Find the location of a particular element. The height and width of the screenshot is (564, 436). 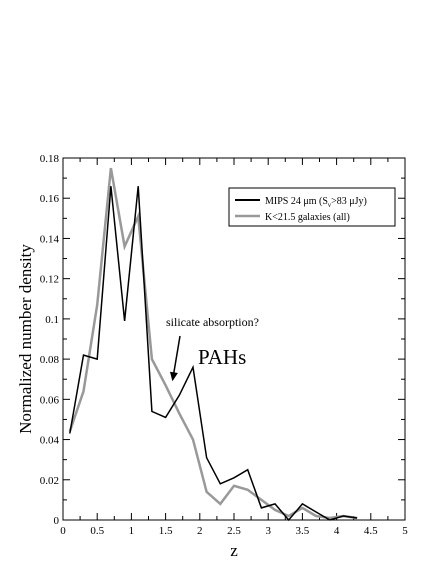

x-tick-label: 2 is located at coordinates (200, 531).